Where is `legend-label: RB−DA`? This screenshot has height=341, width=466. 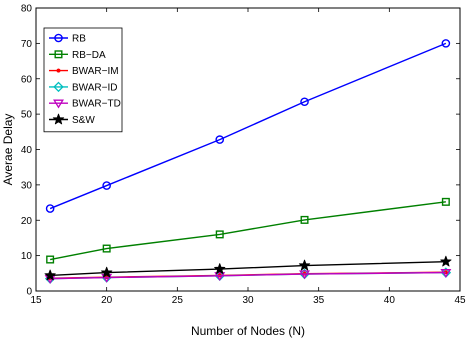 legend-label: RB−DA is located at coordinates (89, 55).